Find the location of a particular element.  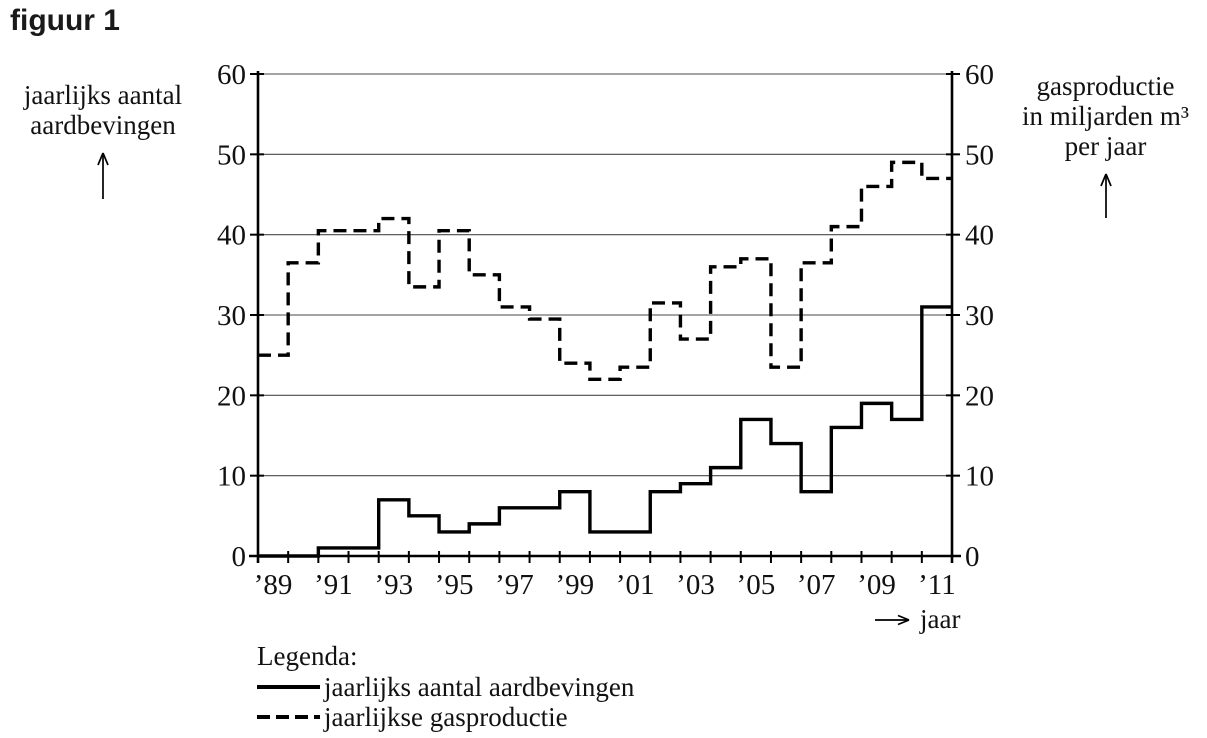

x-axis-tick-label: ’99 is located at coordinates (574, 585).